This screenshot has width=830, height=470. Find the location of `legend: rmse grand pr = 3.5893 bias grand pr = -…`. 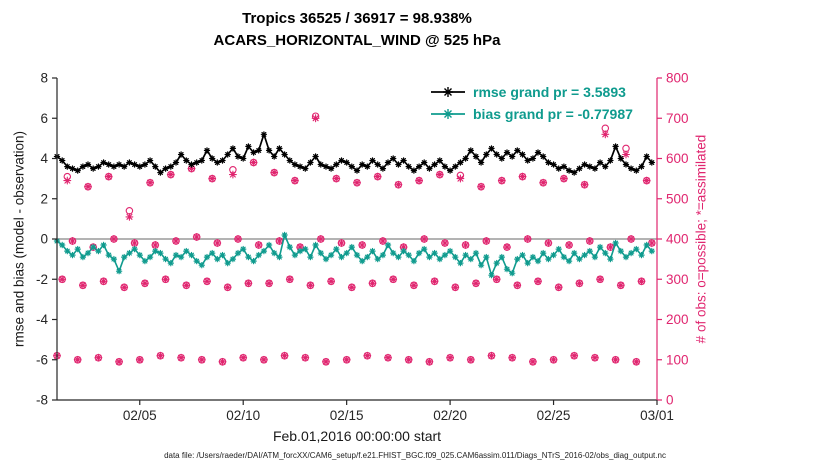

legend: rmse grand pr = 3.5893 bias grand pr = -… is located at coordinates (531, 102).